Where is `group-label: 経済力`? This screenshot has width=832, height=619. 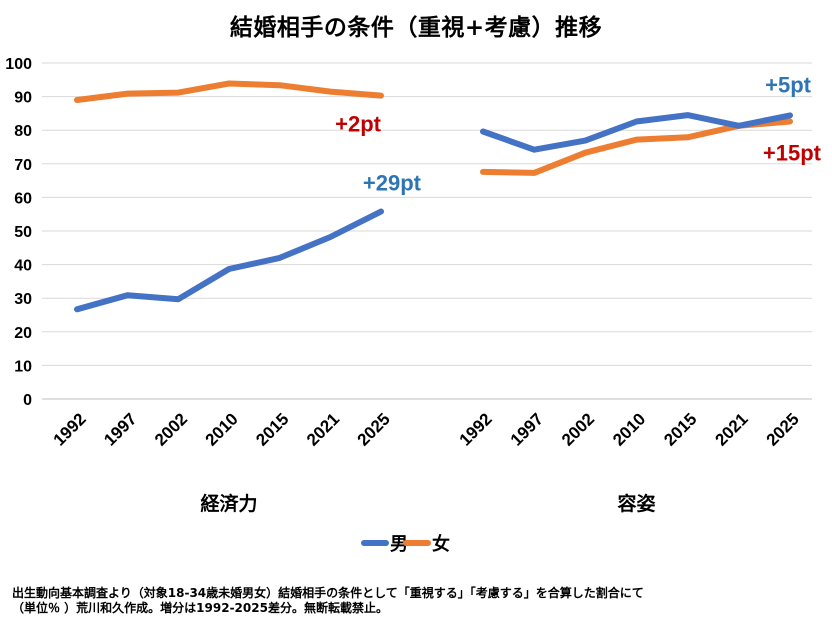
group-label: 経済力 is located at coordinates (228, 503).